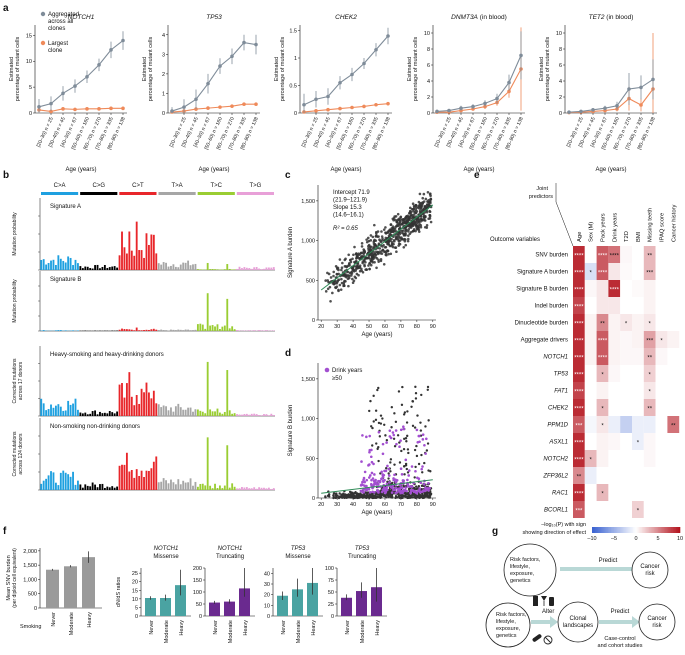  What do you see at coordinates (560, 98) in the screenshot?
I see `y-tick-label: 2` at bounding box center [560, 98].